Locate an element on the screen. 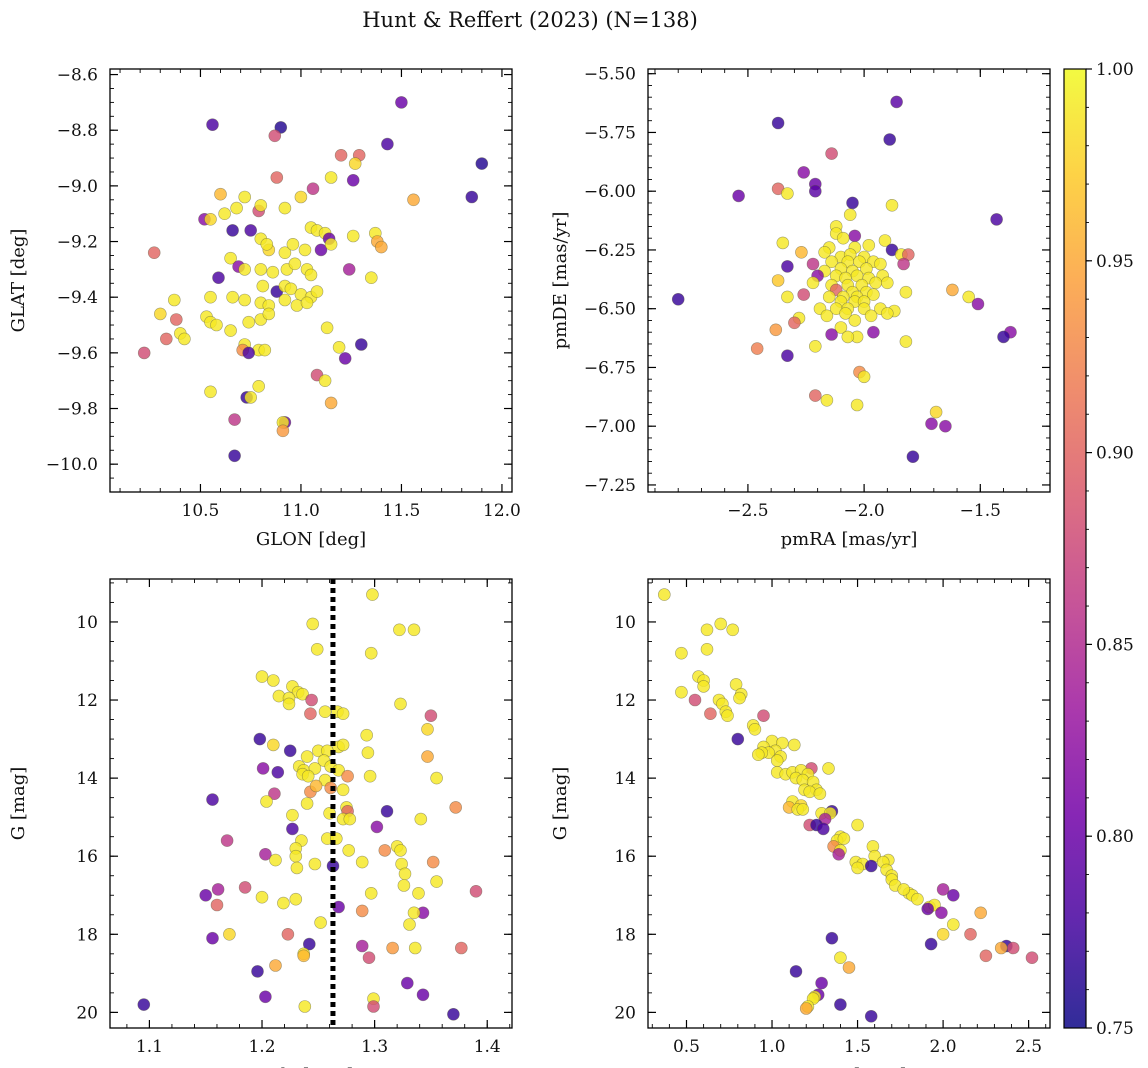 The image size is (1148, 1068). colorbar: 0.75 0.80 0.85 0.90 0.95 1.00 is located at coordinates (1098, 549).